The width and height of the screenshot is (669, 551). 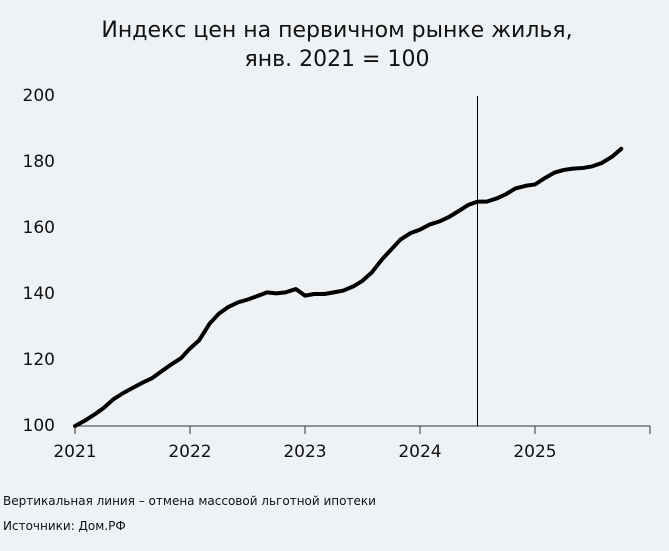 I want to click on chart-subtitle: янв. 2021 = 100, so click(x=337, y=59).